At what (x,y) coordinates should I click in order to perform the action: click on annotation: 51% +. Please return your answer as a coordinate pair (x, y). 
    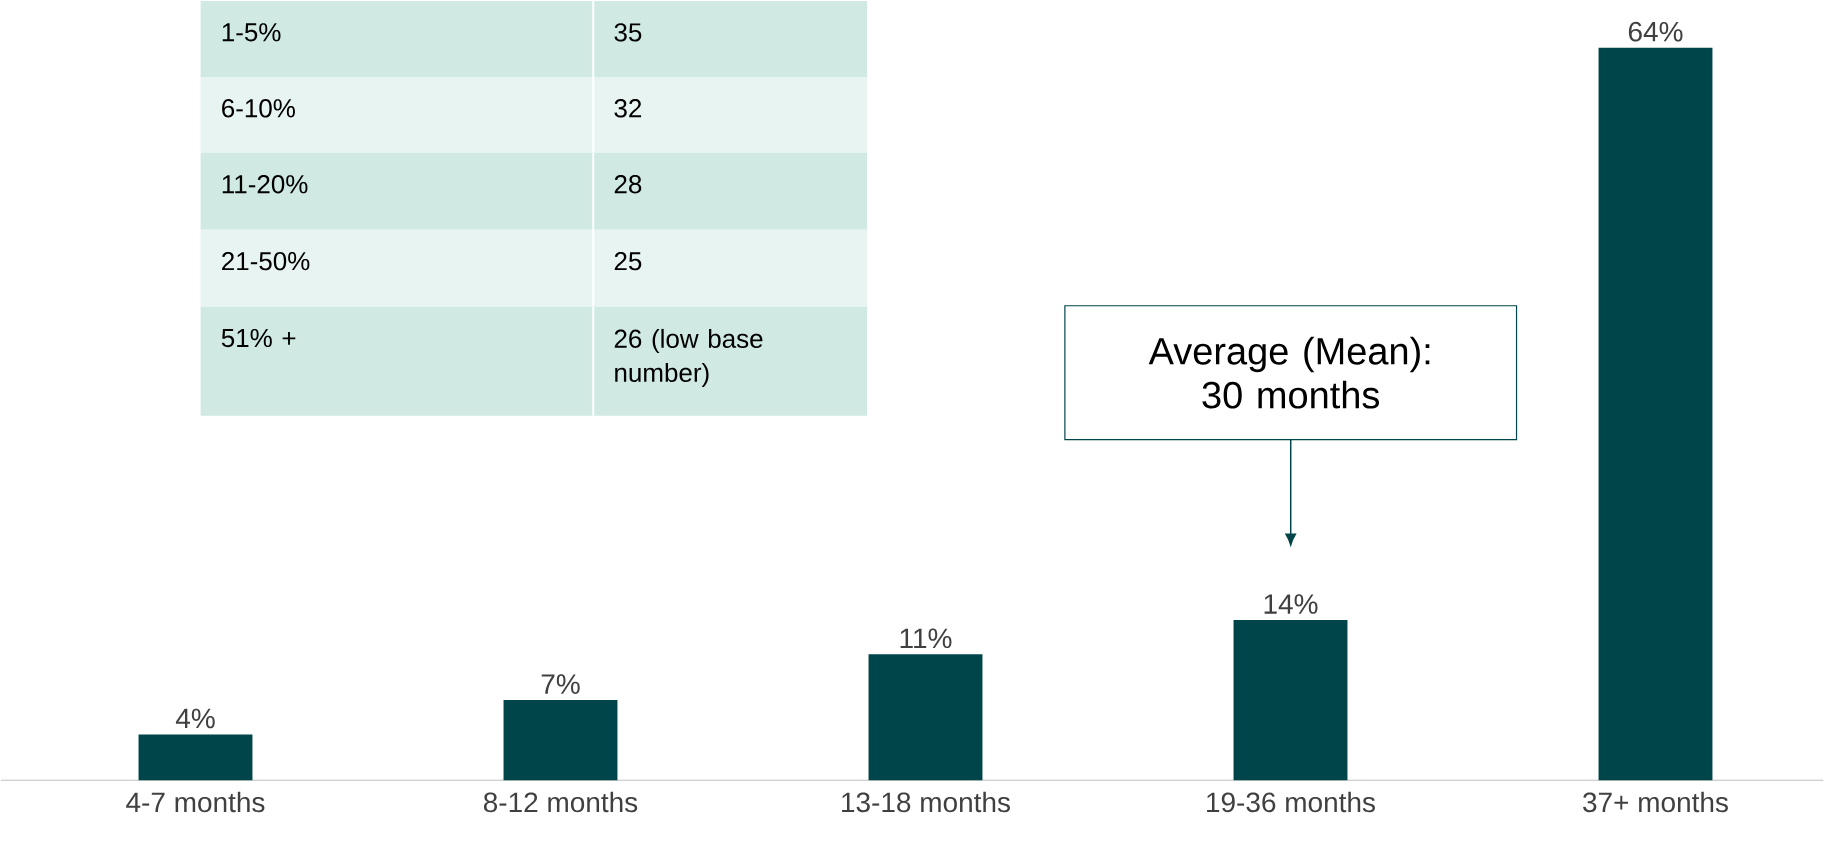
    Looking at the image, I should click on (258, 338).